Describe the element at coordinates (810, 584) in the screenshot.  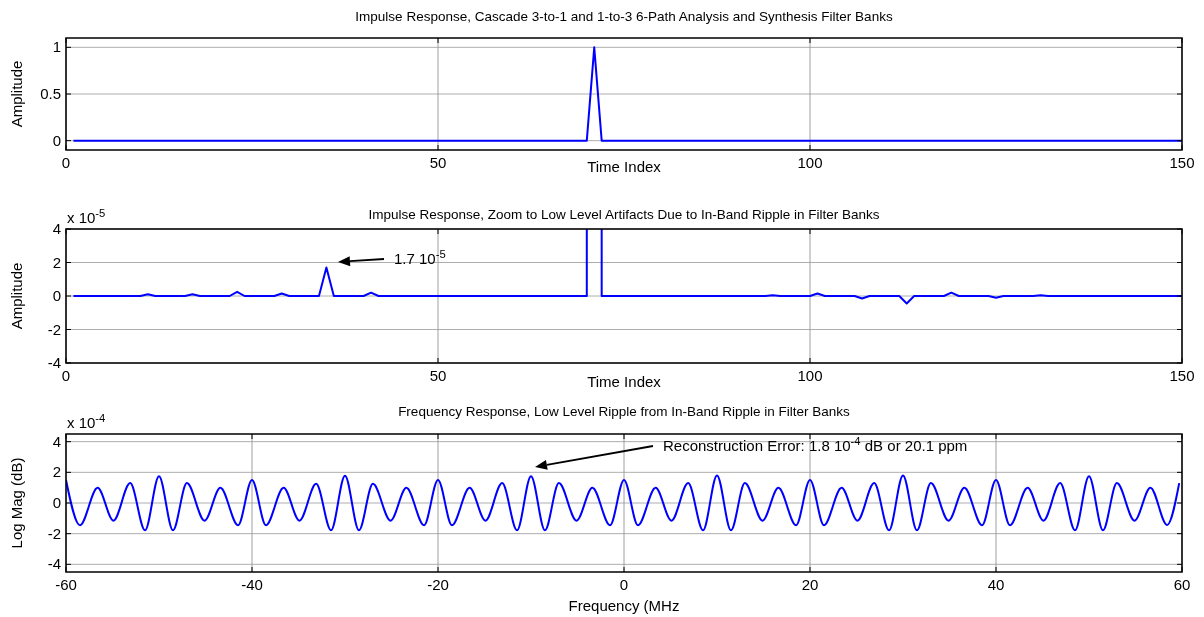
I see `x-tick-label: 20` at that location.